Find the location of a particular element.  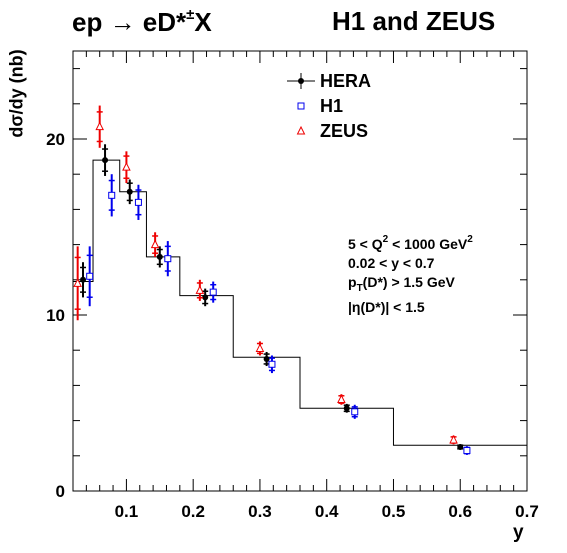

chart-title: ep → eD*±X is located at coordinates (142, 21).